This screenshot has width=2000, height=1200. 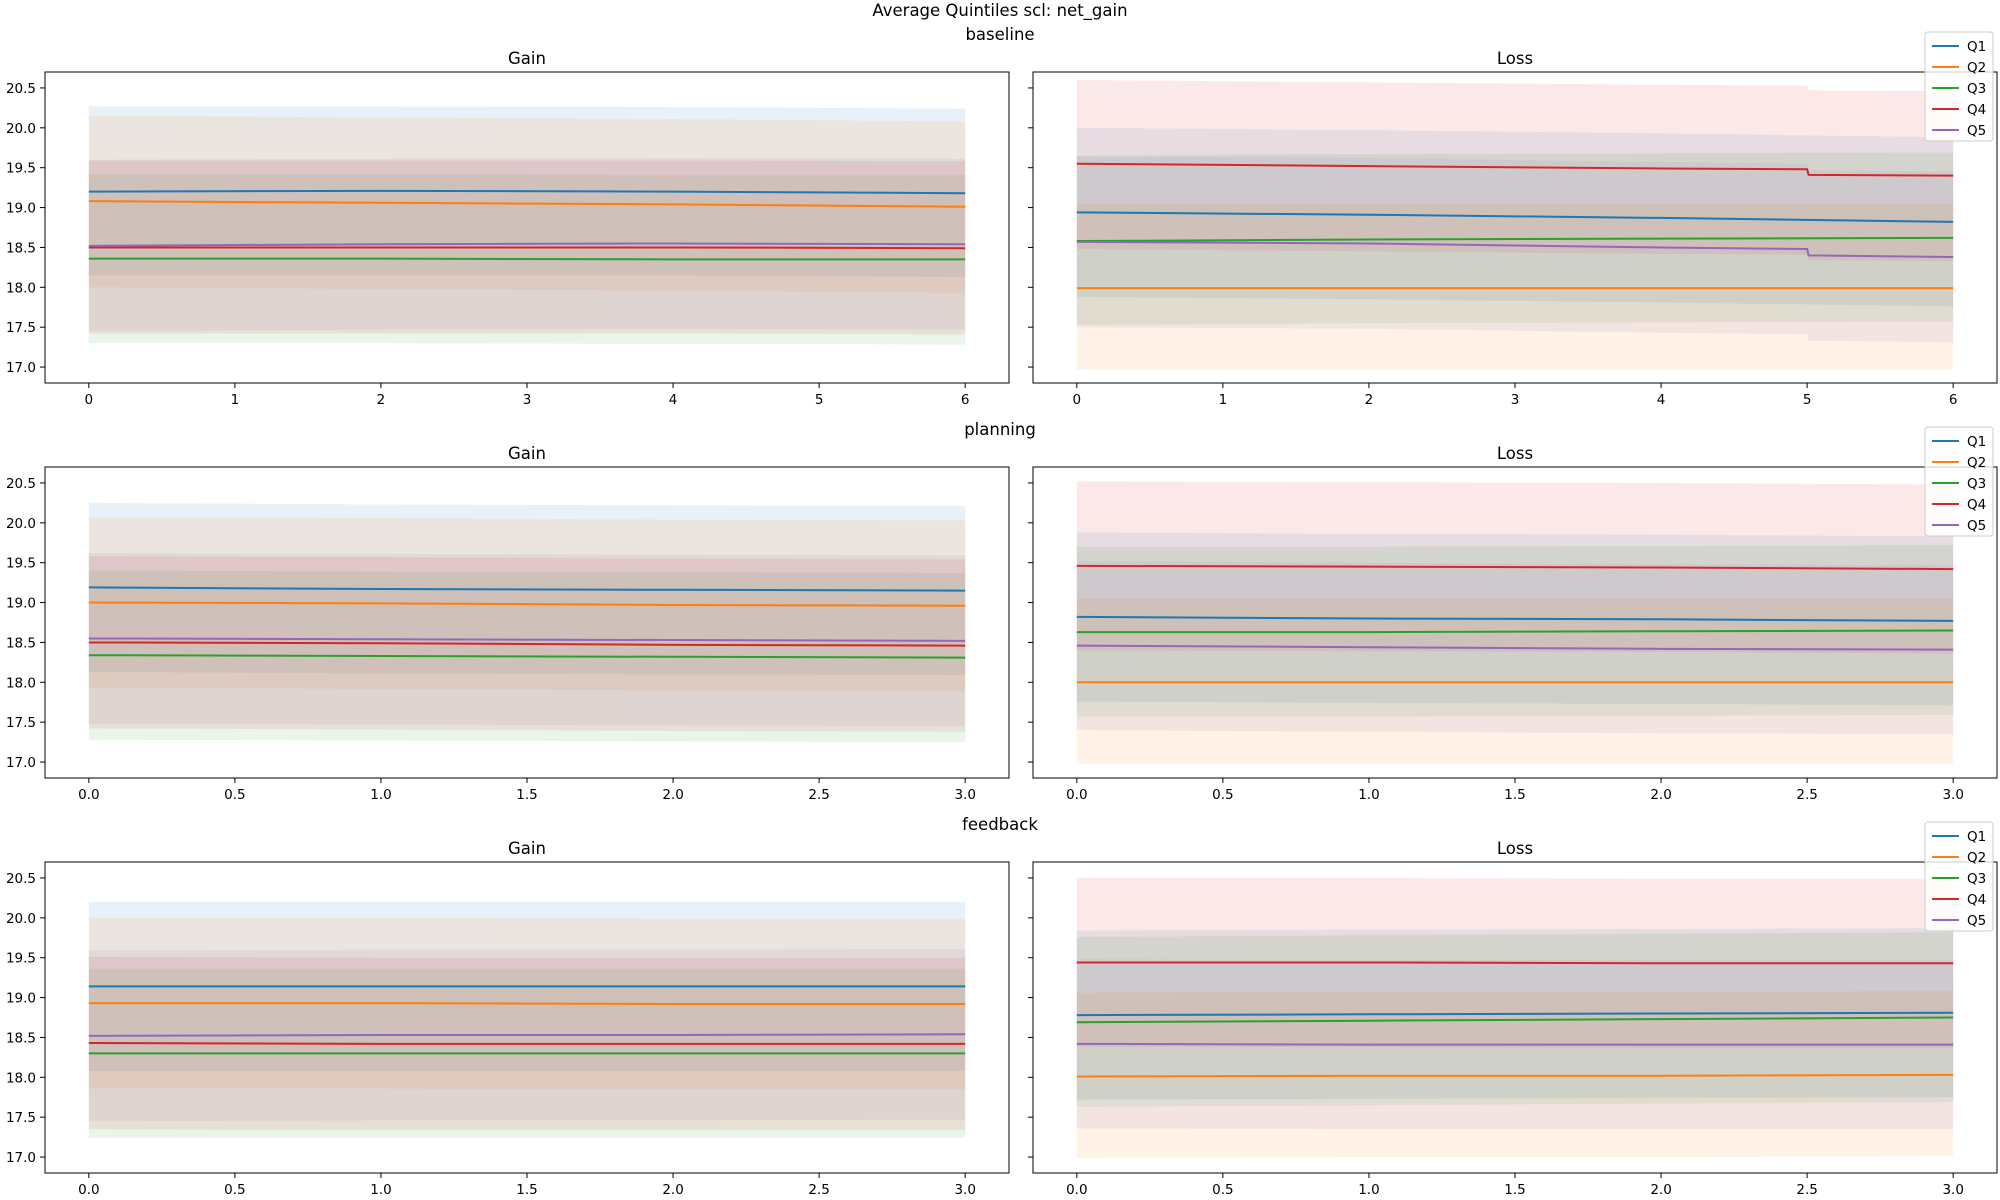 I want to click on legend-label: Q1, so click(x=1976, y=837).